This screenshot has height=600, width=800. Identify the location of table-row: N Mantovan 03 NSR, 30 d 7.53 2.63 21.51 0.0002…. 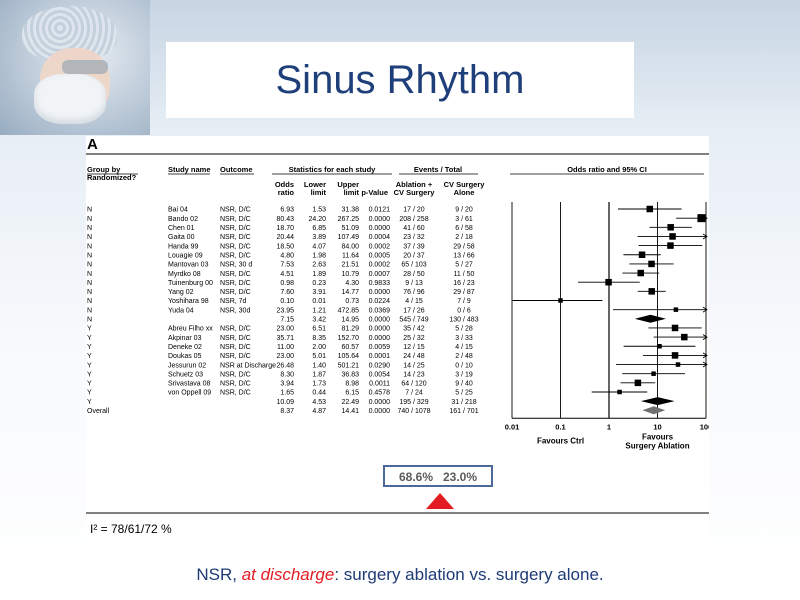
(280, 265).